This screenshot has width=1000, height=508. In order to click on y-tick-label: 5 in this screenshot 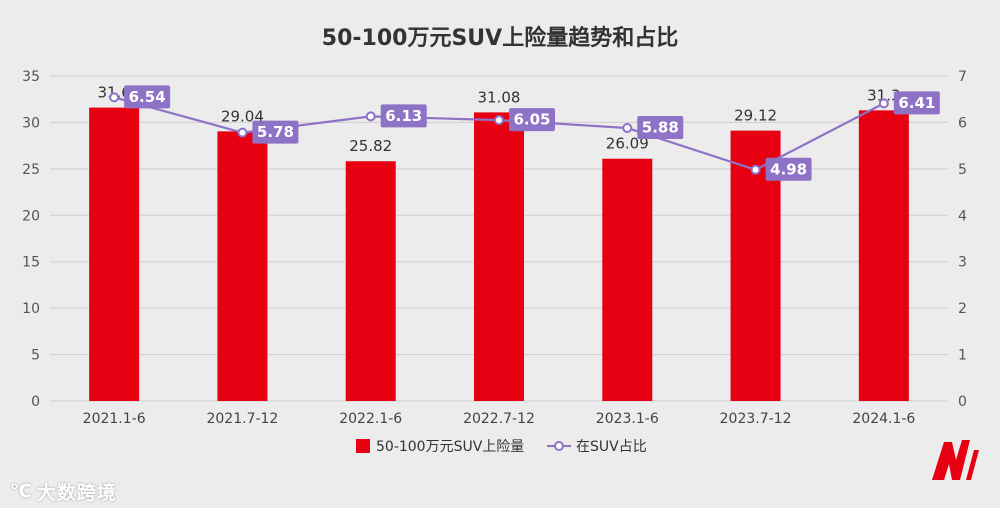, I will do `click(35, 356)`.